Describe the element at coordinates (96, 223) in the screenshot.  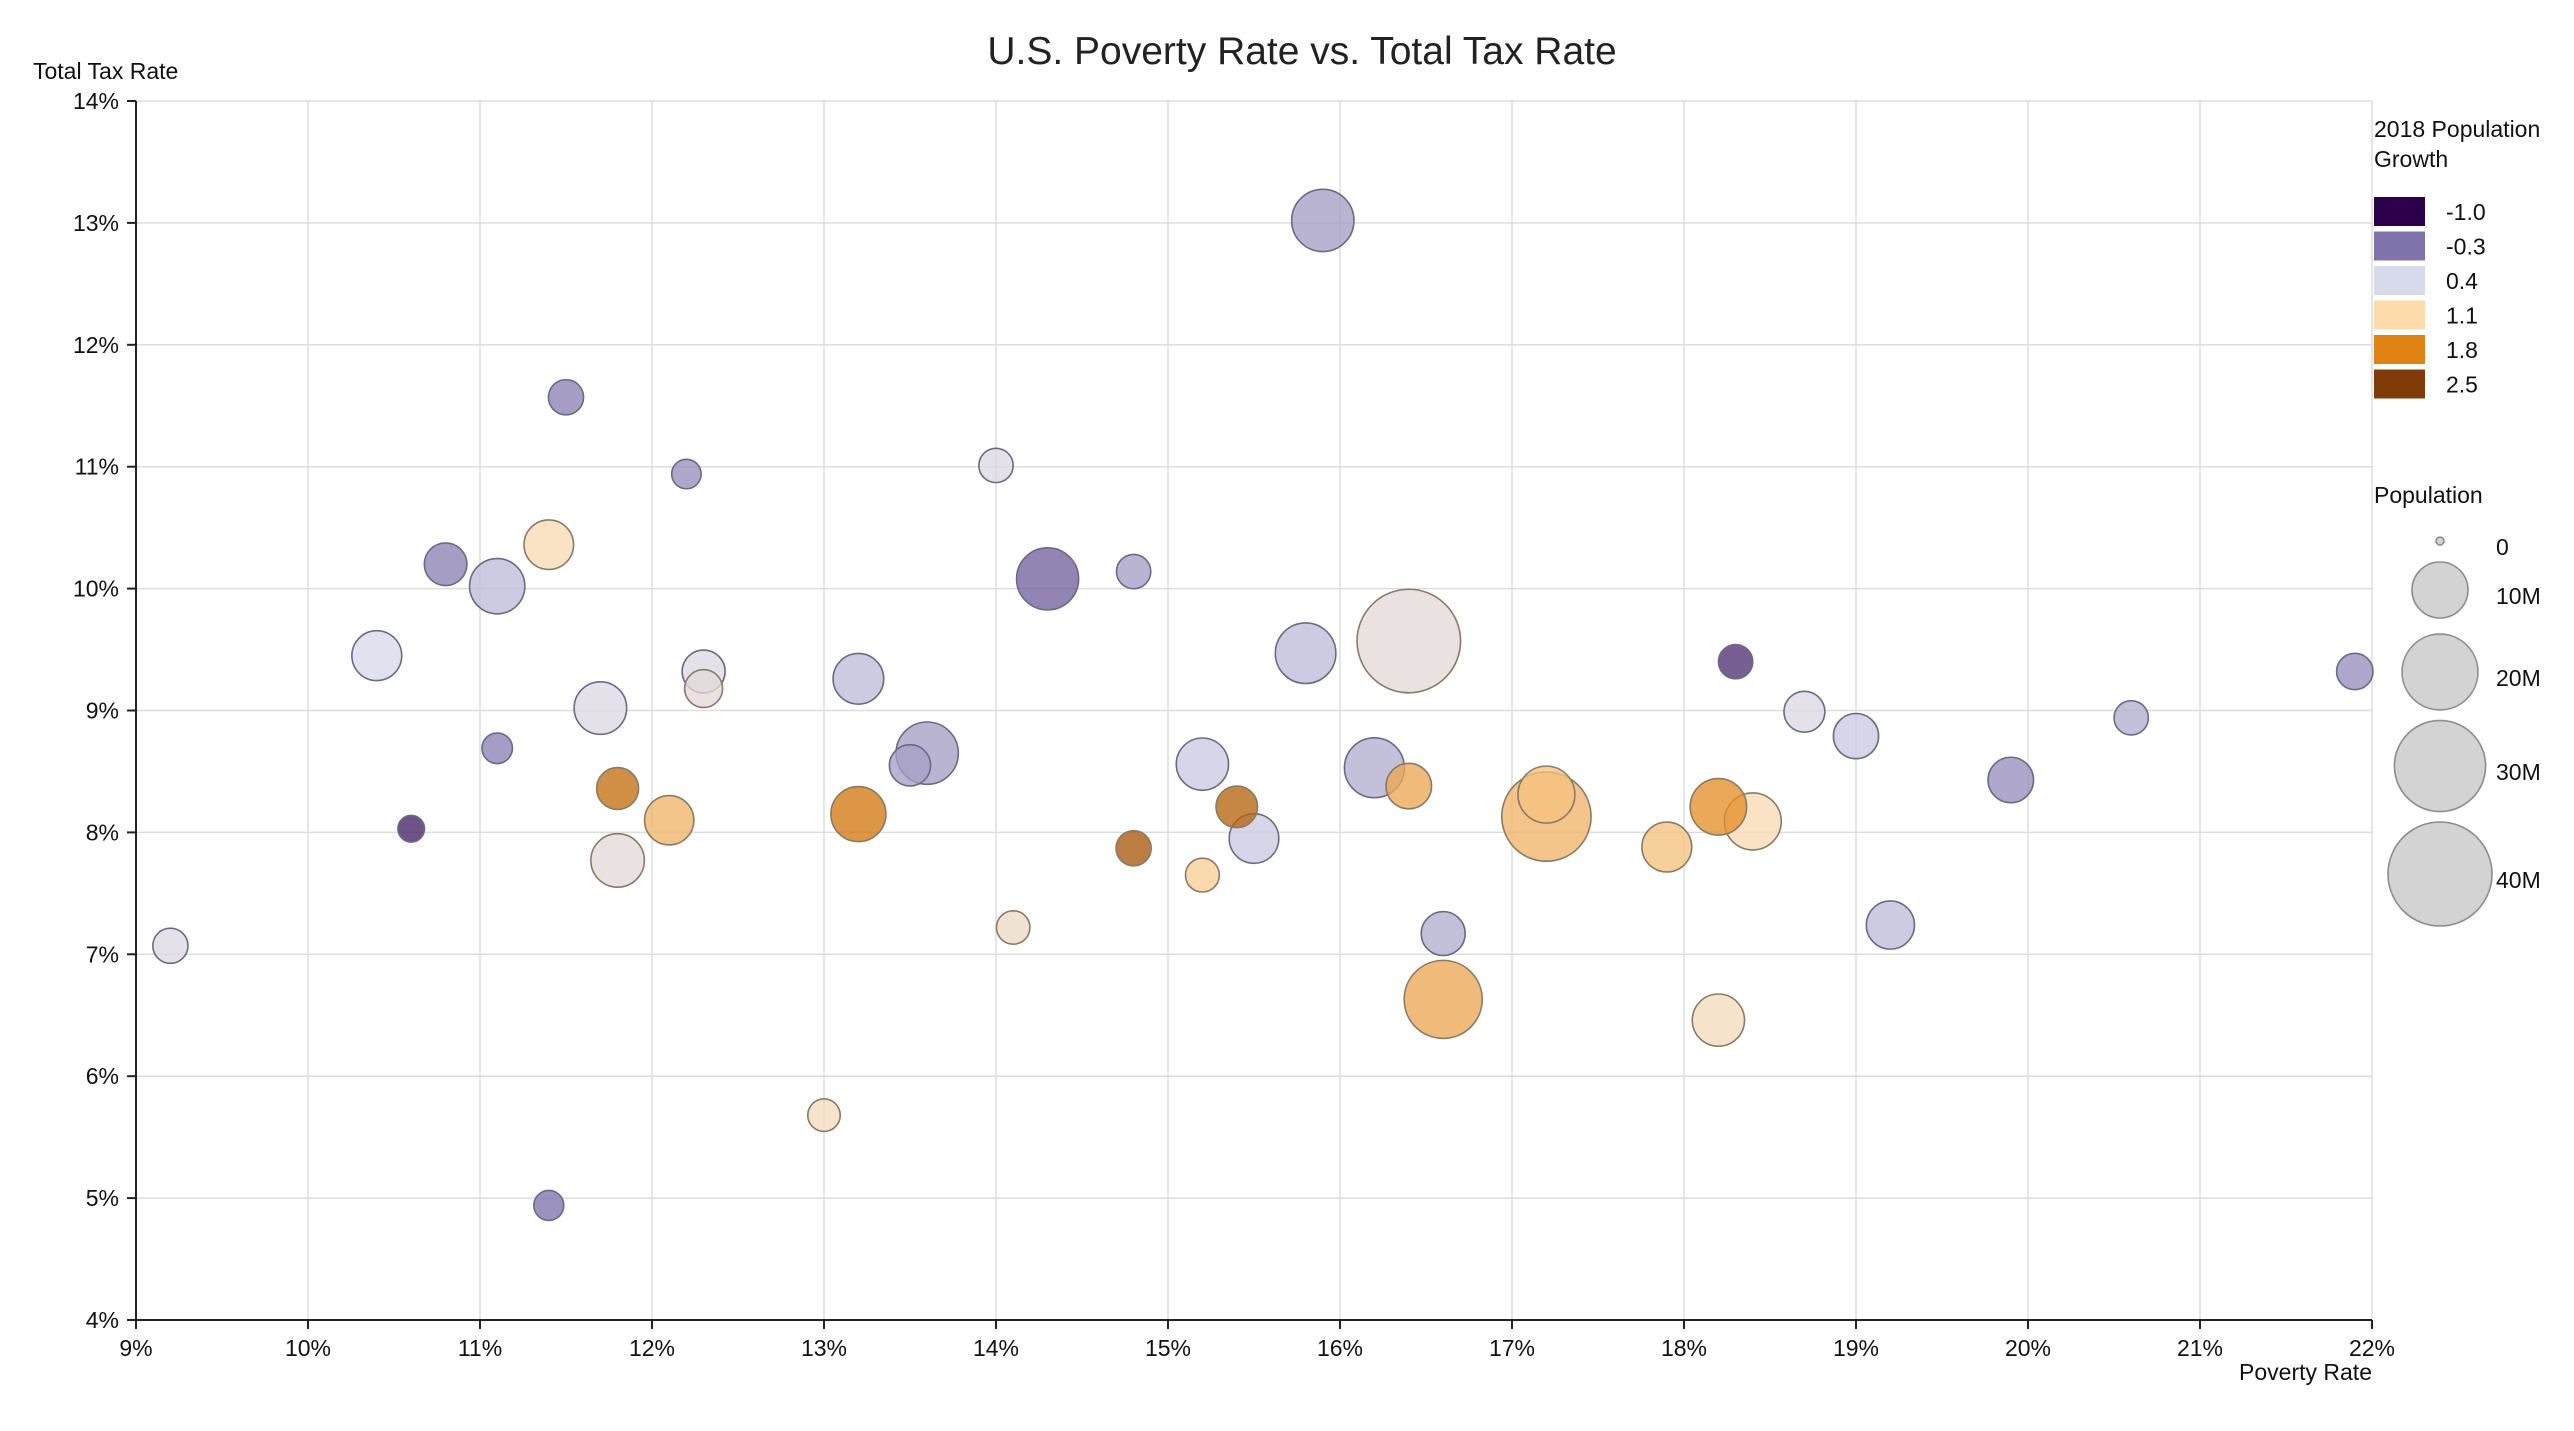
I see `y-tick-label: 13%` at that location.